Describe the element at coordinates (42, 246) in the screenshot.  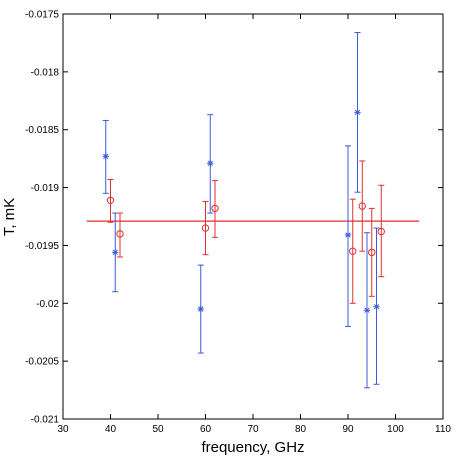
I see `y-tick-label: -0.0195` at that location.